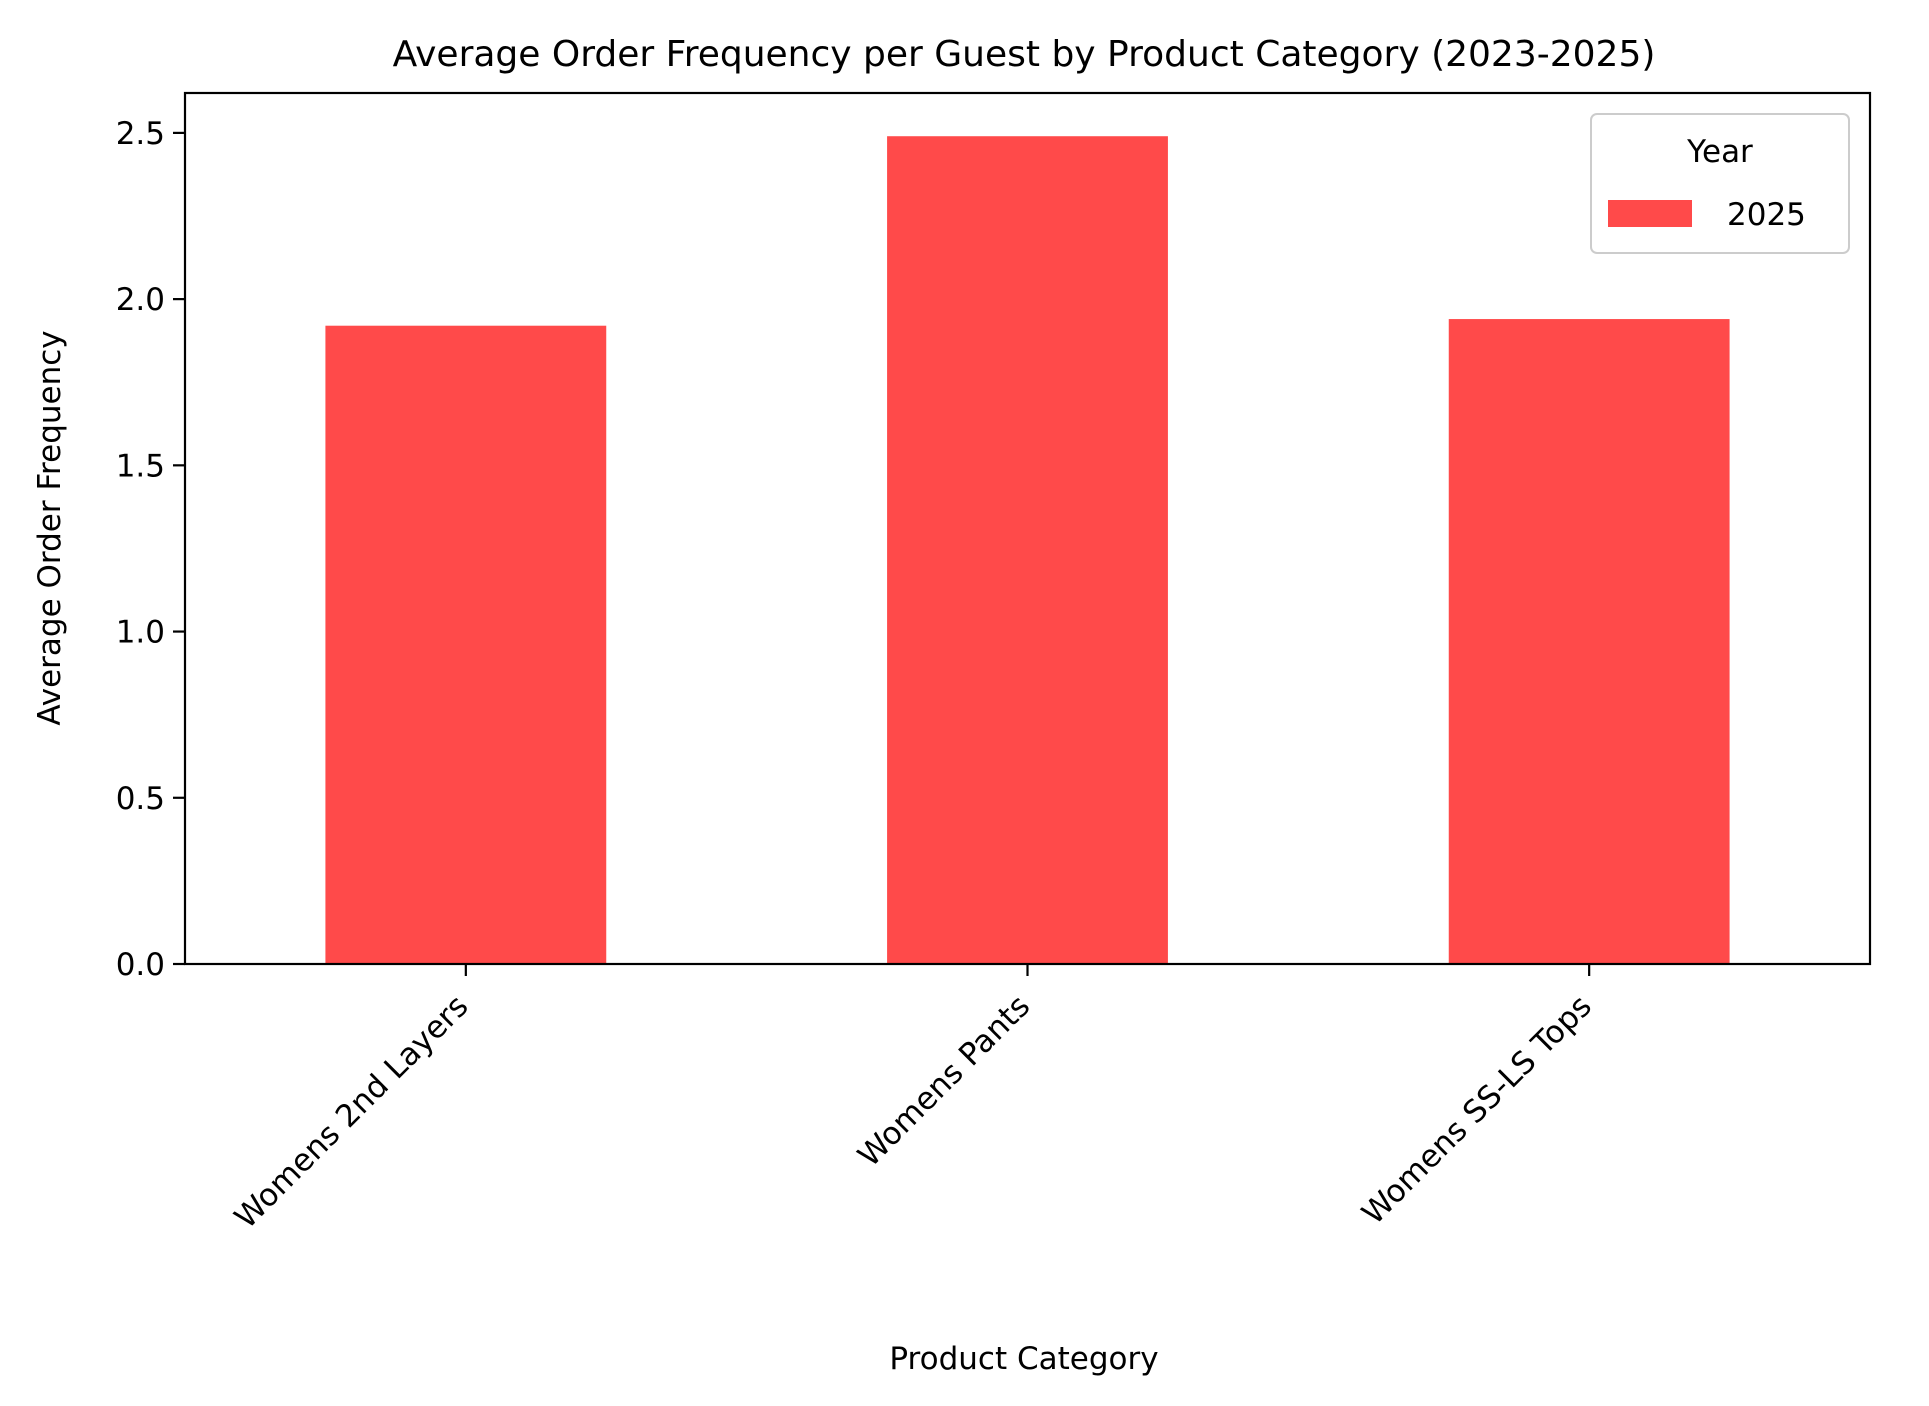 The image size is (1929, 1406). I want to click on legend-swatch, so click(1650, 213).